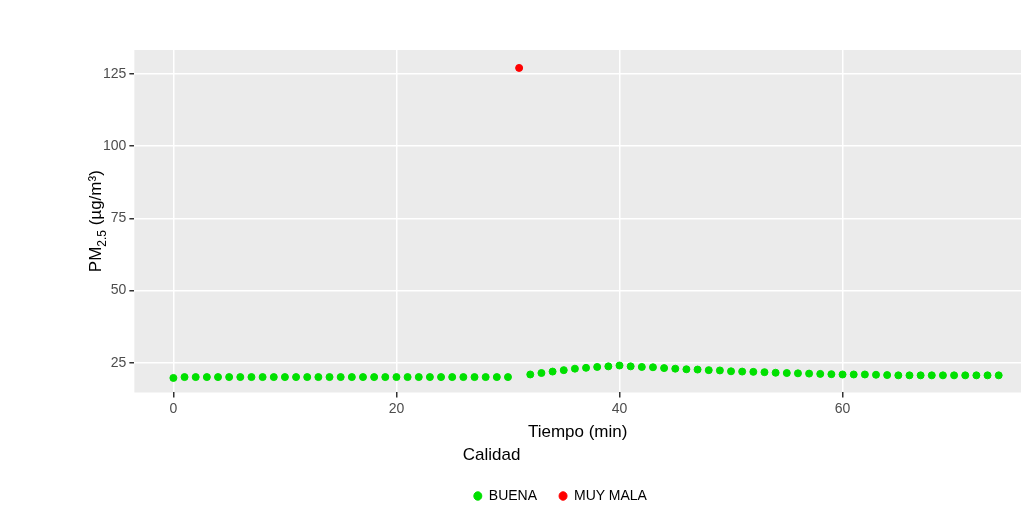 This screenshot has width=1029, height=513. Describe the element at coordinates (396, 407) in the screenshot. I see `x-tick-label: 20` at that location.